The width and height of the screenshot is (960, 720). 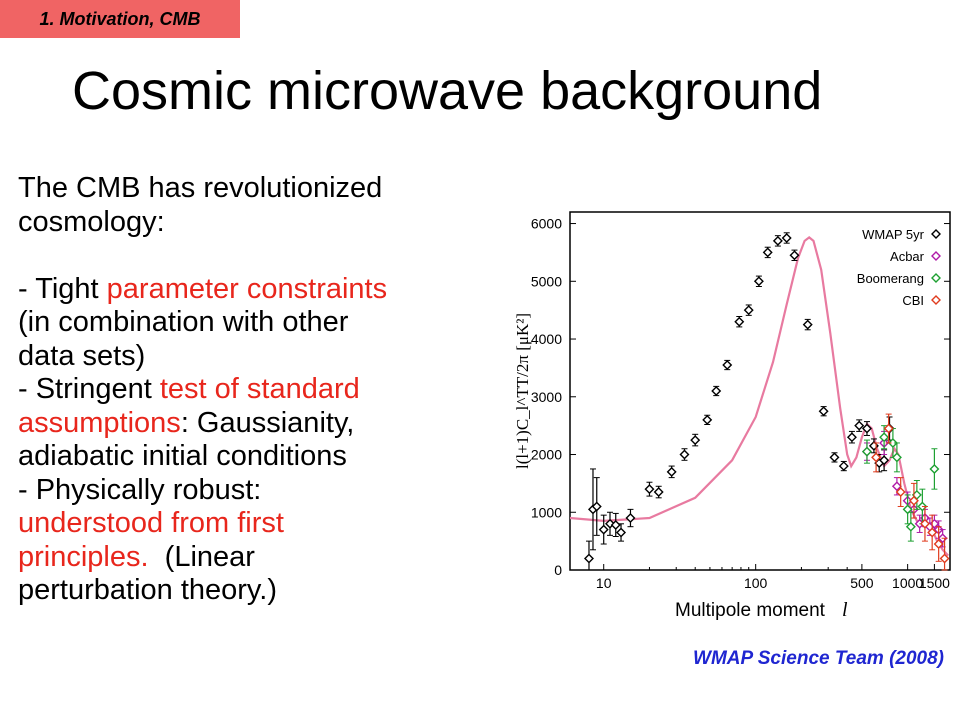 What do you see at coordinates (183, 322) in the screenshot?
I see `text-line: (in combination with other` at bounding box center [183, 322].